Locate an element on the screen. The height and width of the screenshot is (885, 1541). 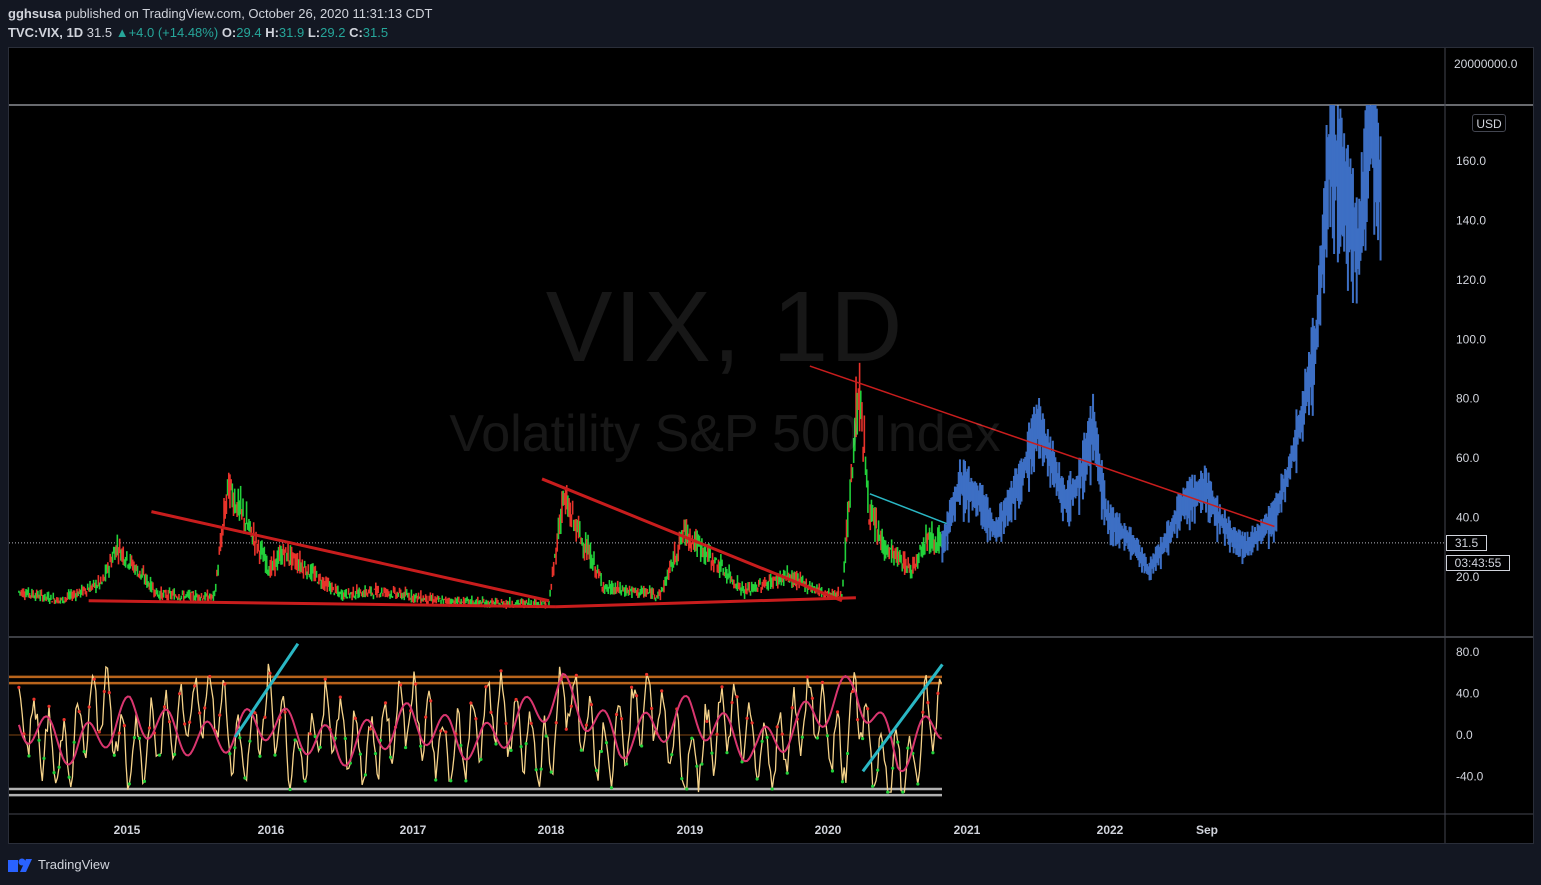
author-name: gghsusa is located at coordinates (35, 13).